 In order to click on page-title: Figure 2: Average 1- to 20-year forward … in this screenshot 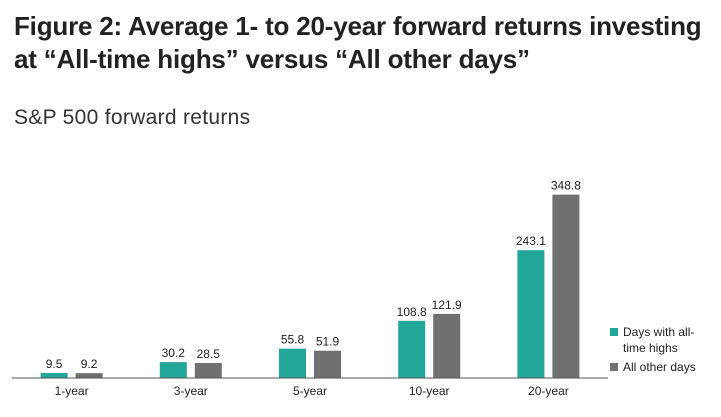, I will do `click(358, 42)`.